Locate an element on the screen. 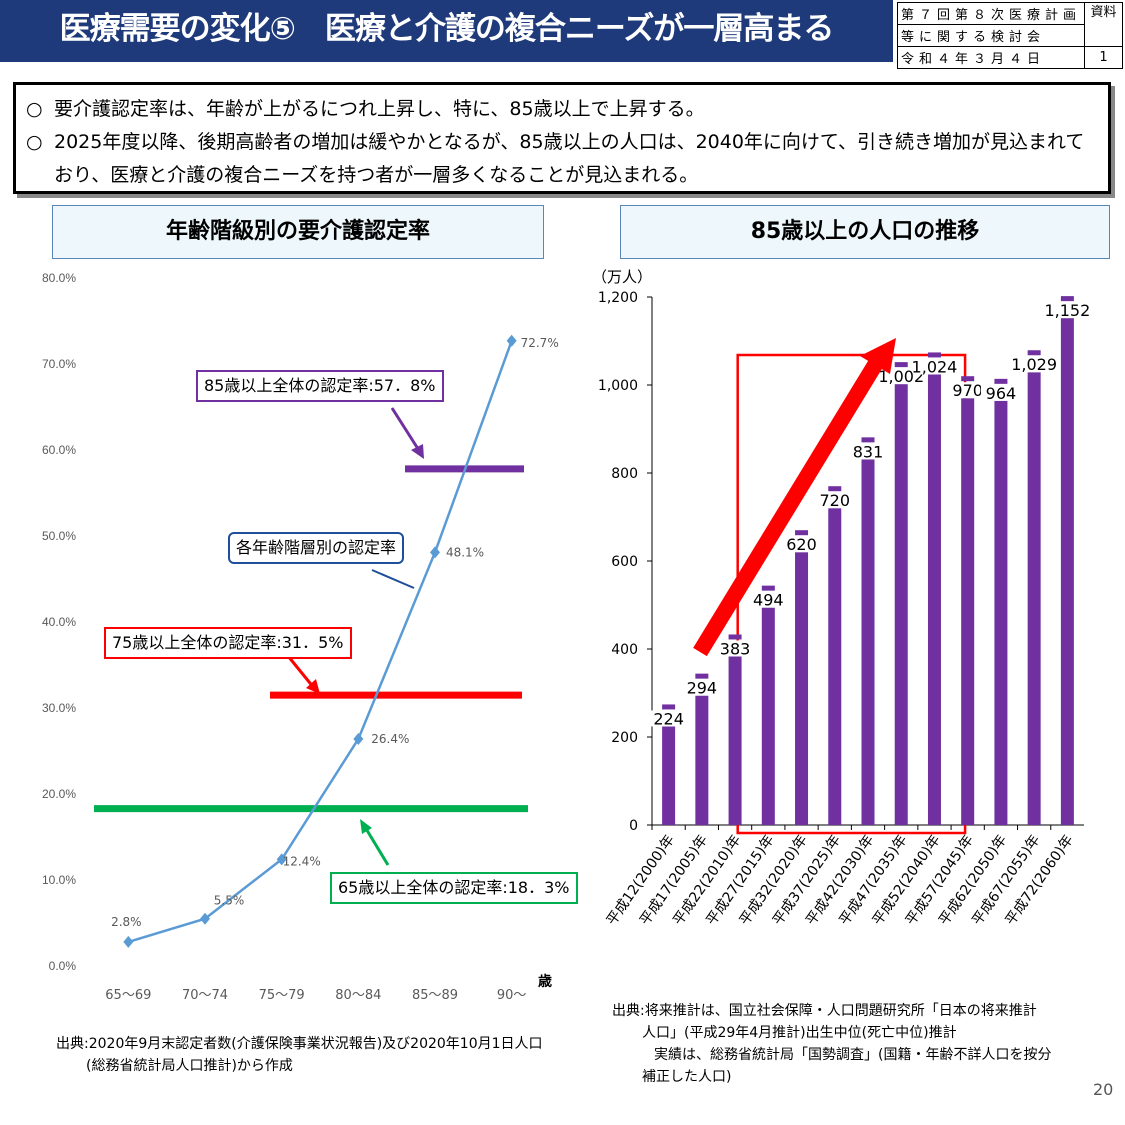 This screenshot has height=1125, width=1125. x-tick-label: 80～84 is located at coordinates (358, 995).